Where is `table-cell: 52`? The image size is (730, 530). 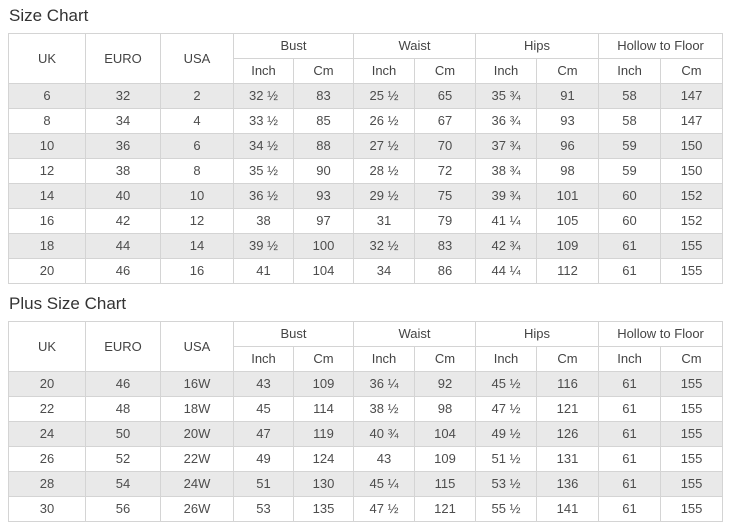 table-cell: 52 is located at coordinates (123, 459).